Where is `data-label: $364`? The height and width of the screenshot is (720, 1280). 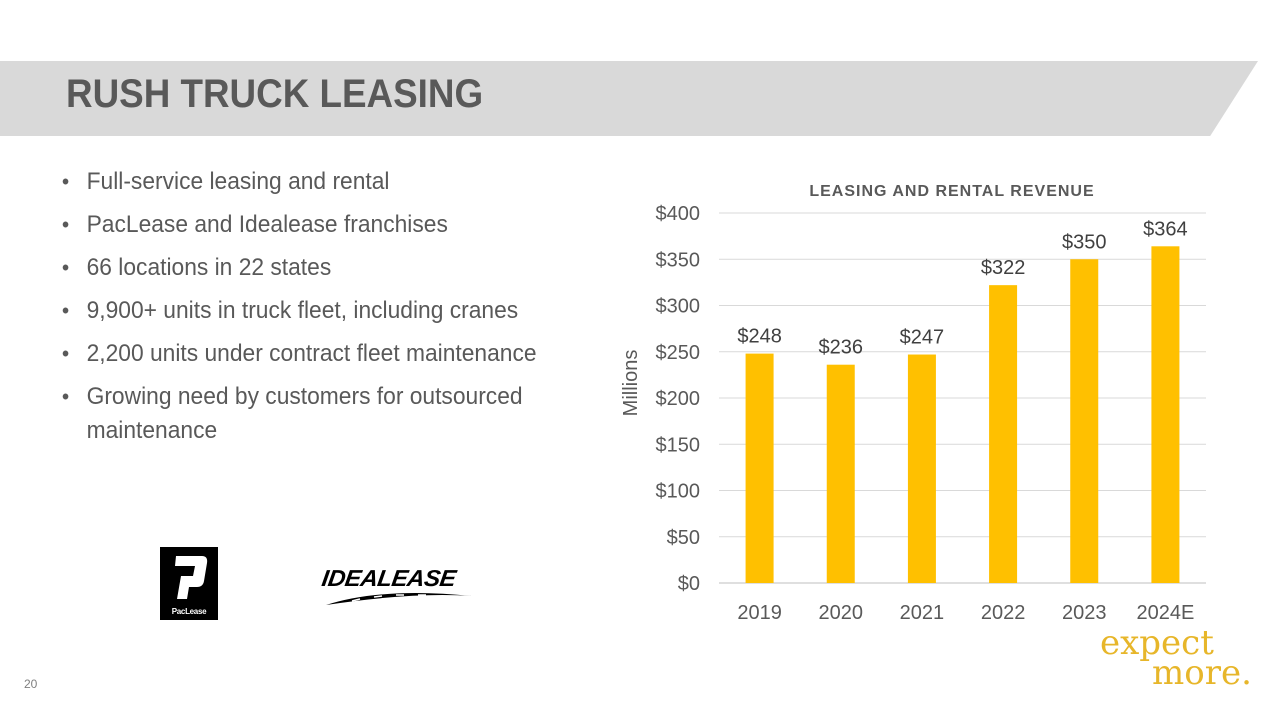
data-label: $364 is located at coordinates (1165, 229).